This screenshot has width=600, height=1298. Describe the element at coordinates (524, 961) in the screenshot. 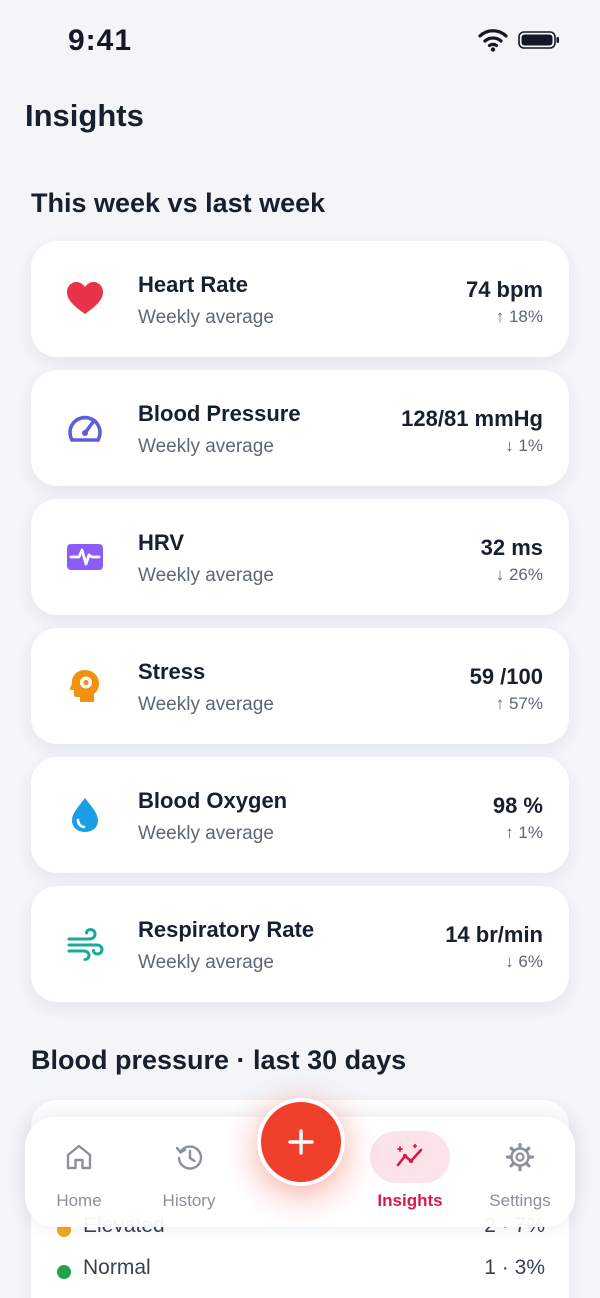

I see `metric-change: ↓ 6%` at that location.